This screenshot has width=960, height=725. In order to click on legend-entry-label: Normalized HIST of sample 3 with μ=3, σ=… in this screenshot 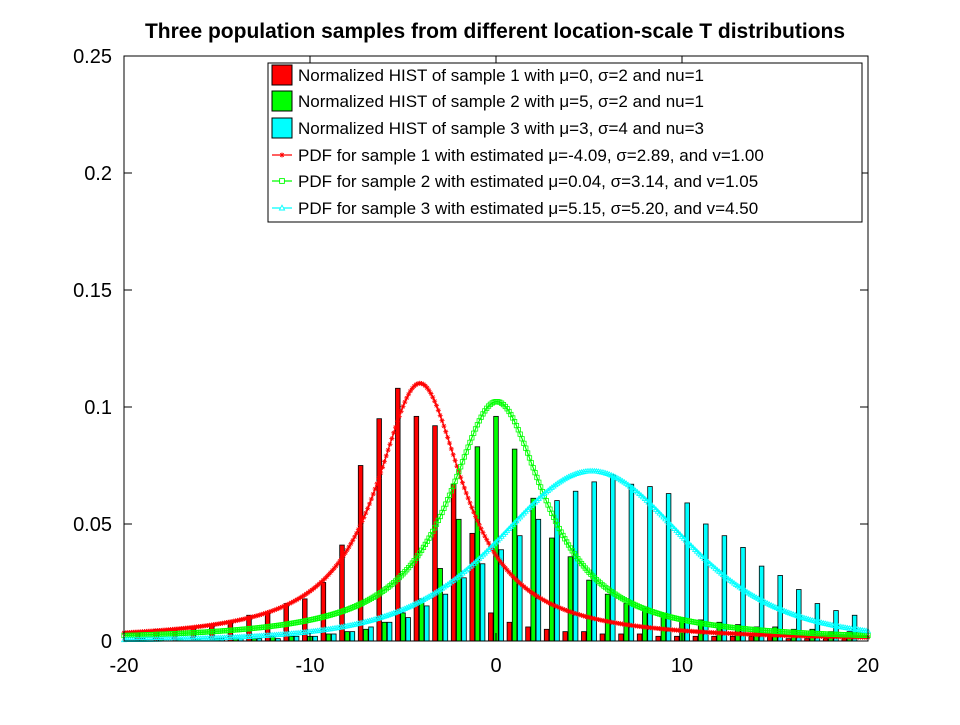, I will do `click(501, 128)`.